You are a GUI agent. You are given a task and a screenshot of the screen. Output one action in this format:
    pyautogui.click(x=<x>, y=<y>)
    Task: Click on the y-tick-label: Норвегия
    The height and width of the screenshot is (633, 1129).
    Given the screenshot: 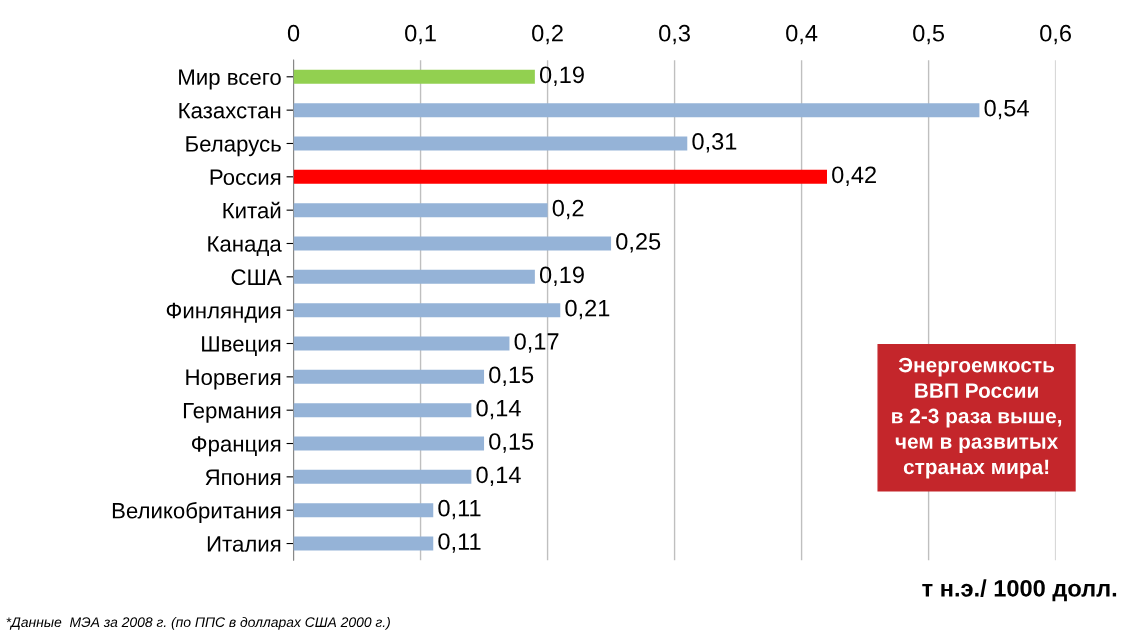 What is the action you would take?
    pyautogui.click(x=233, y=379)
    